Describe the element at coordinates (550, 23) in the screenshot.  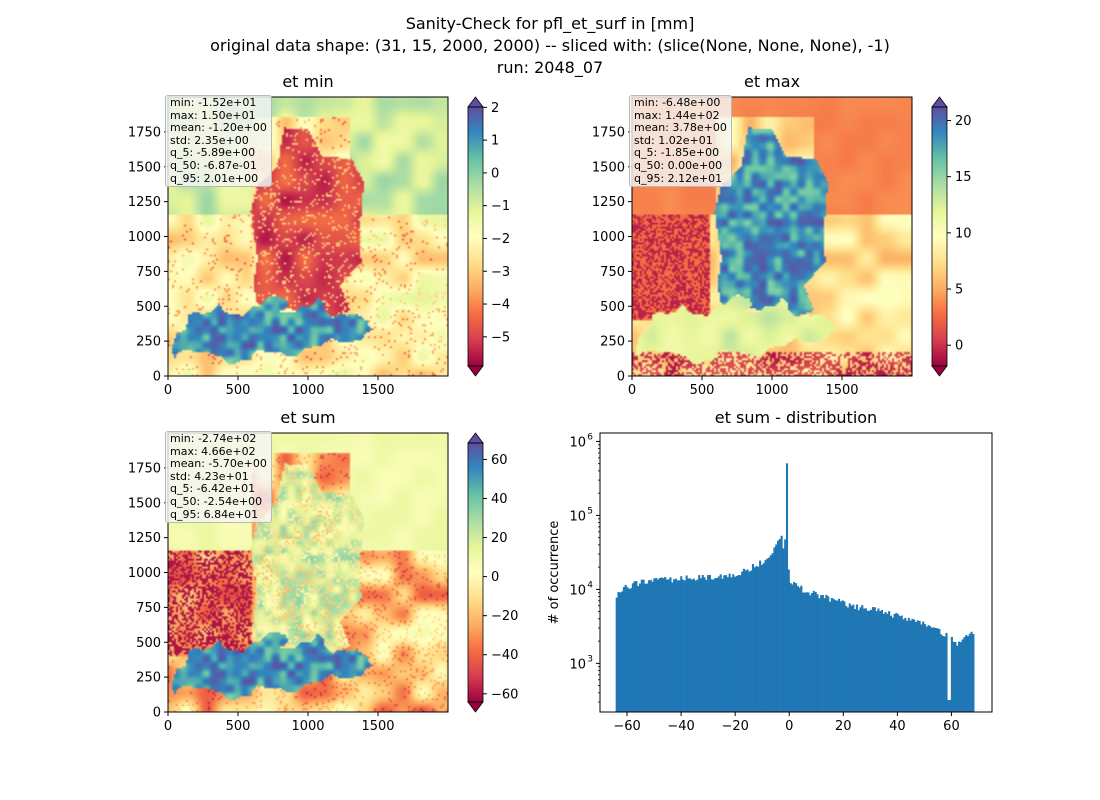
I see `figure-title-line-1: Sanity-Check for pfl_et_surf in [mm]` at that location.